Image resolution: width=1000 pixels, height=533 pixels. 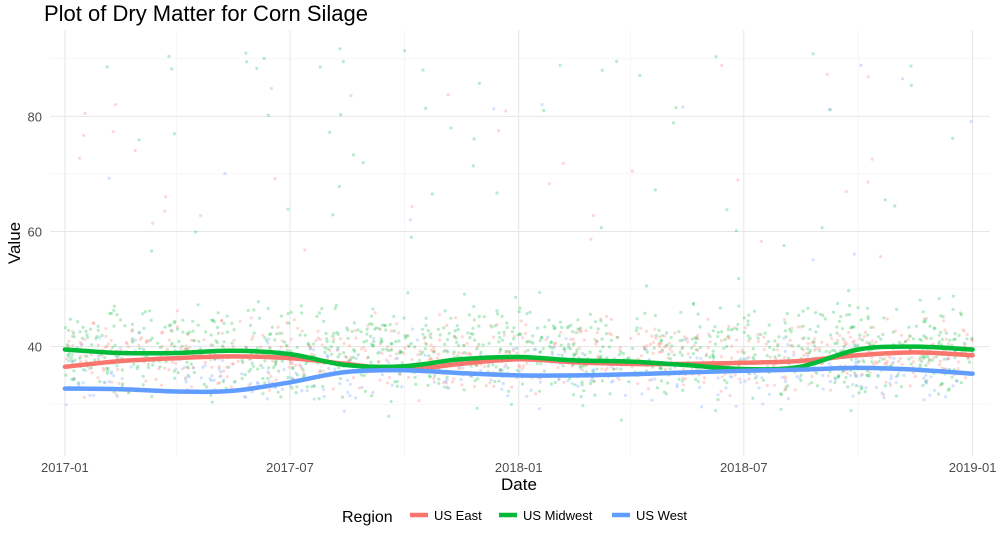 I want to click on legend-entry: US West, so click(x=649, y=515).